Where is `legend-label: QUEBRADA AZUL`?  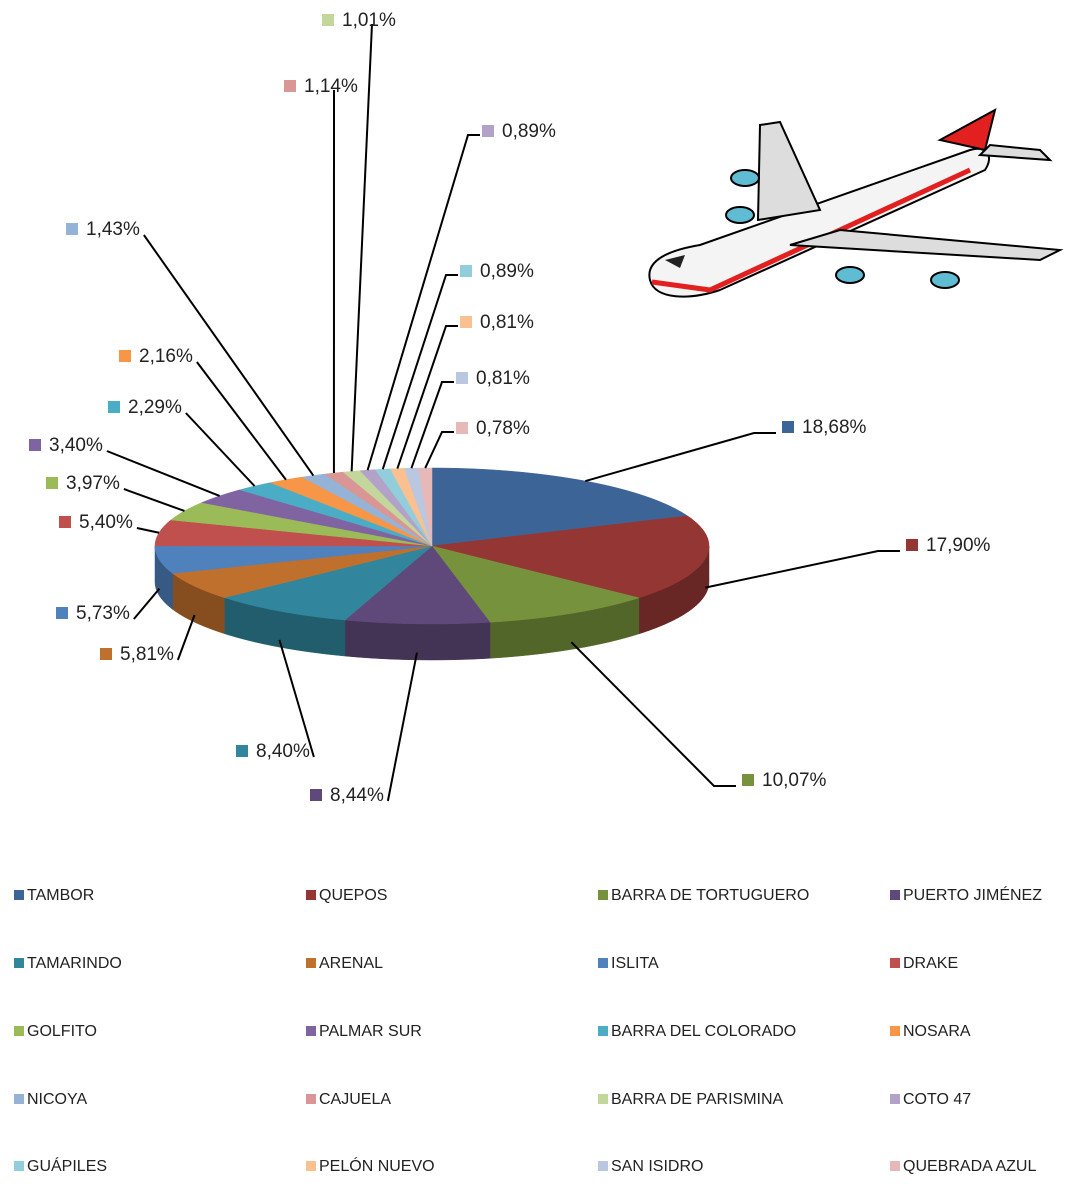 legend-label: QUEBRADA AZUL is located at coordinates (969, 1166).